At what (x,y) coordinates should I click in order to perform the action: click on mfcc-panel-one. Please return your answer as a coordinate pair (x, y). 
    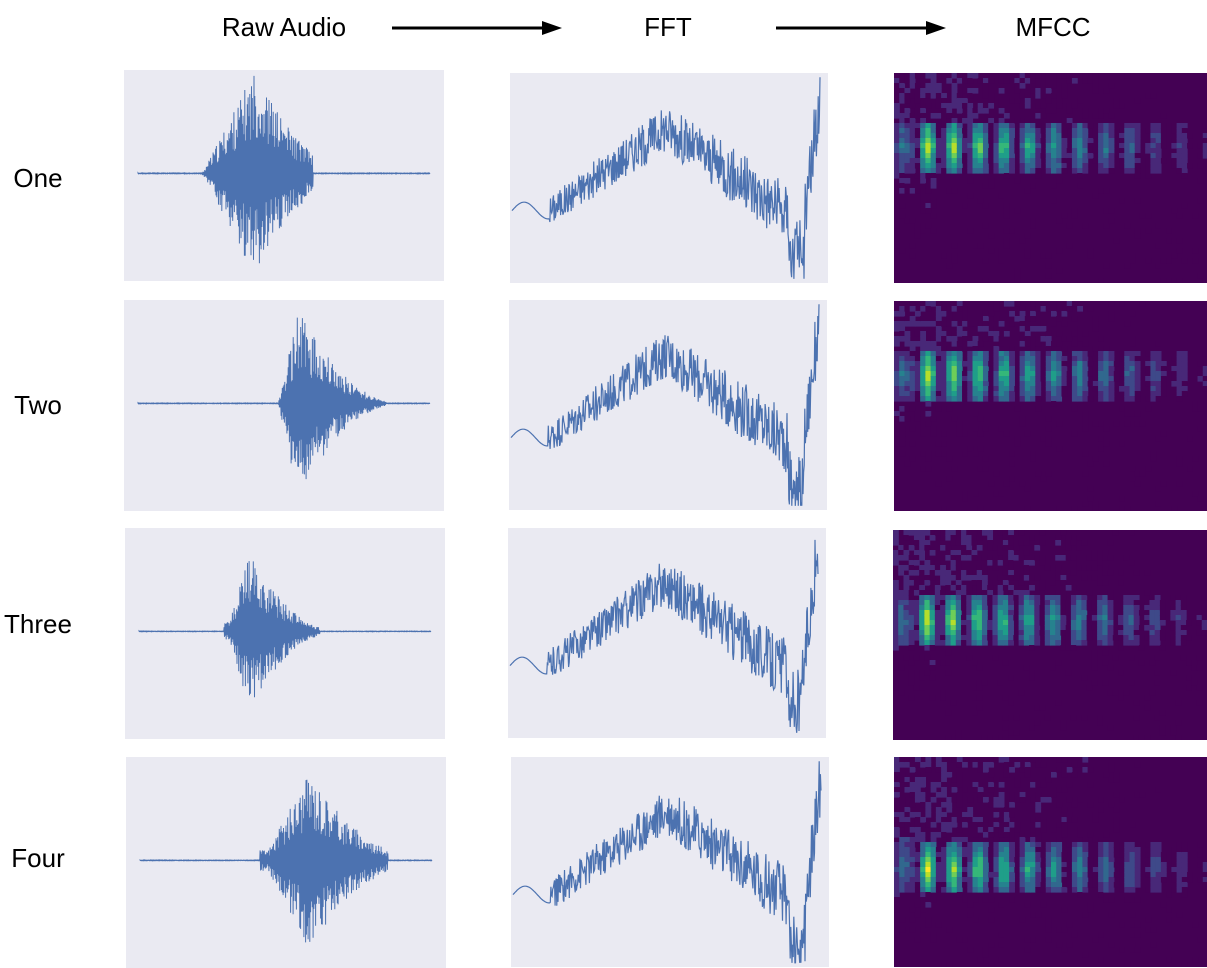
    Looking at the image, I should click on (1050, 178).